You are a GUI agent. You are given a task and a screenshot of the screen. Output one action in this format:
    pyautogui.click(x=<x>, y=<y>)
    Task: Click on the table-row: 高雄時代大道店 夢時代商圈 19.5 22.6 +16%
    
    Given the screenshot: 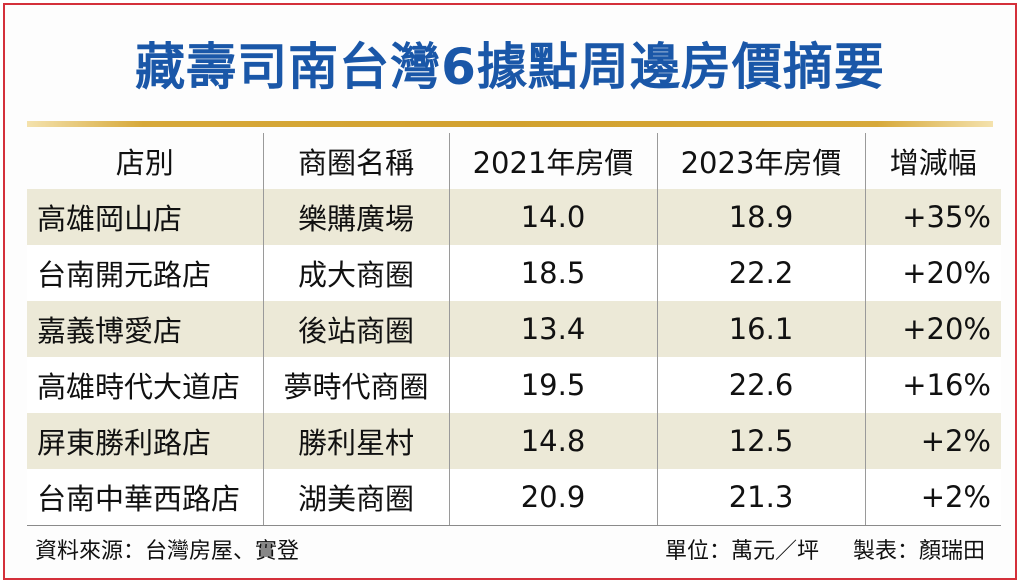 What is the action you would take?
    pyautogui.click(x=514, y=385)
    